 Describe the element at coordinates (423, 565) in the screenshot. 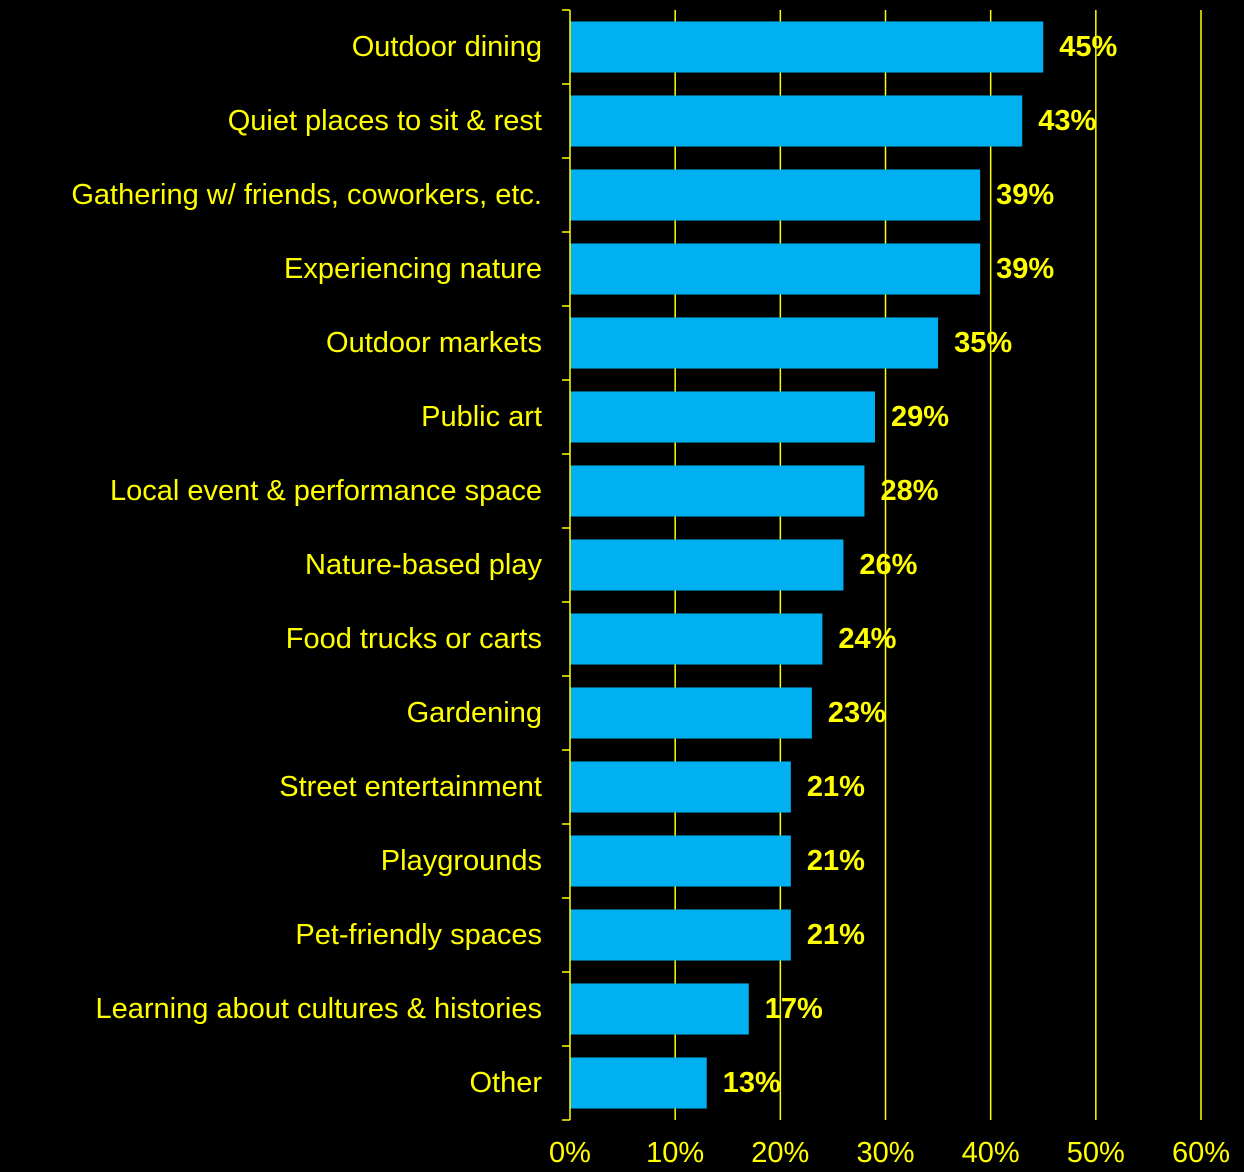

I see `category-label: Nature-based play` at that location.